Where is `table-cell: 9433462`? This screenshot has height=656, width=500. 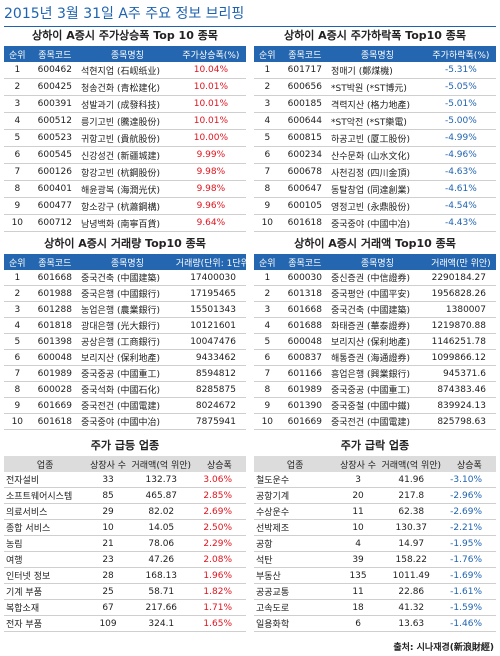
table-cell: 9433462 is located at coordinates (210, 357).